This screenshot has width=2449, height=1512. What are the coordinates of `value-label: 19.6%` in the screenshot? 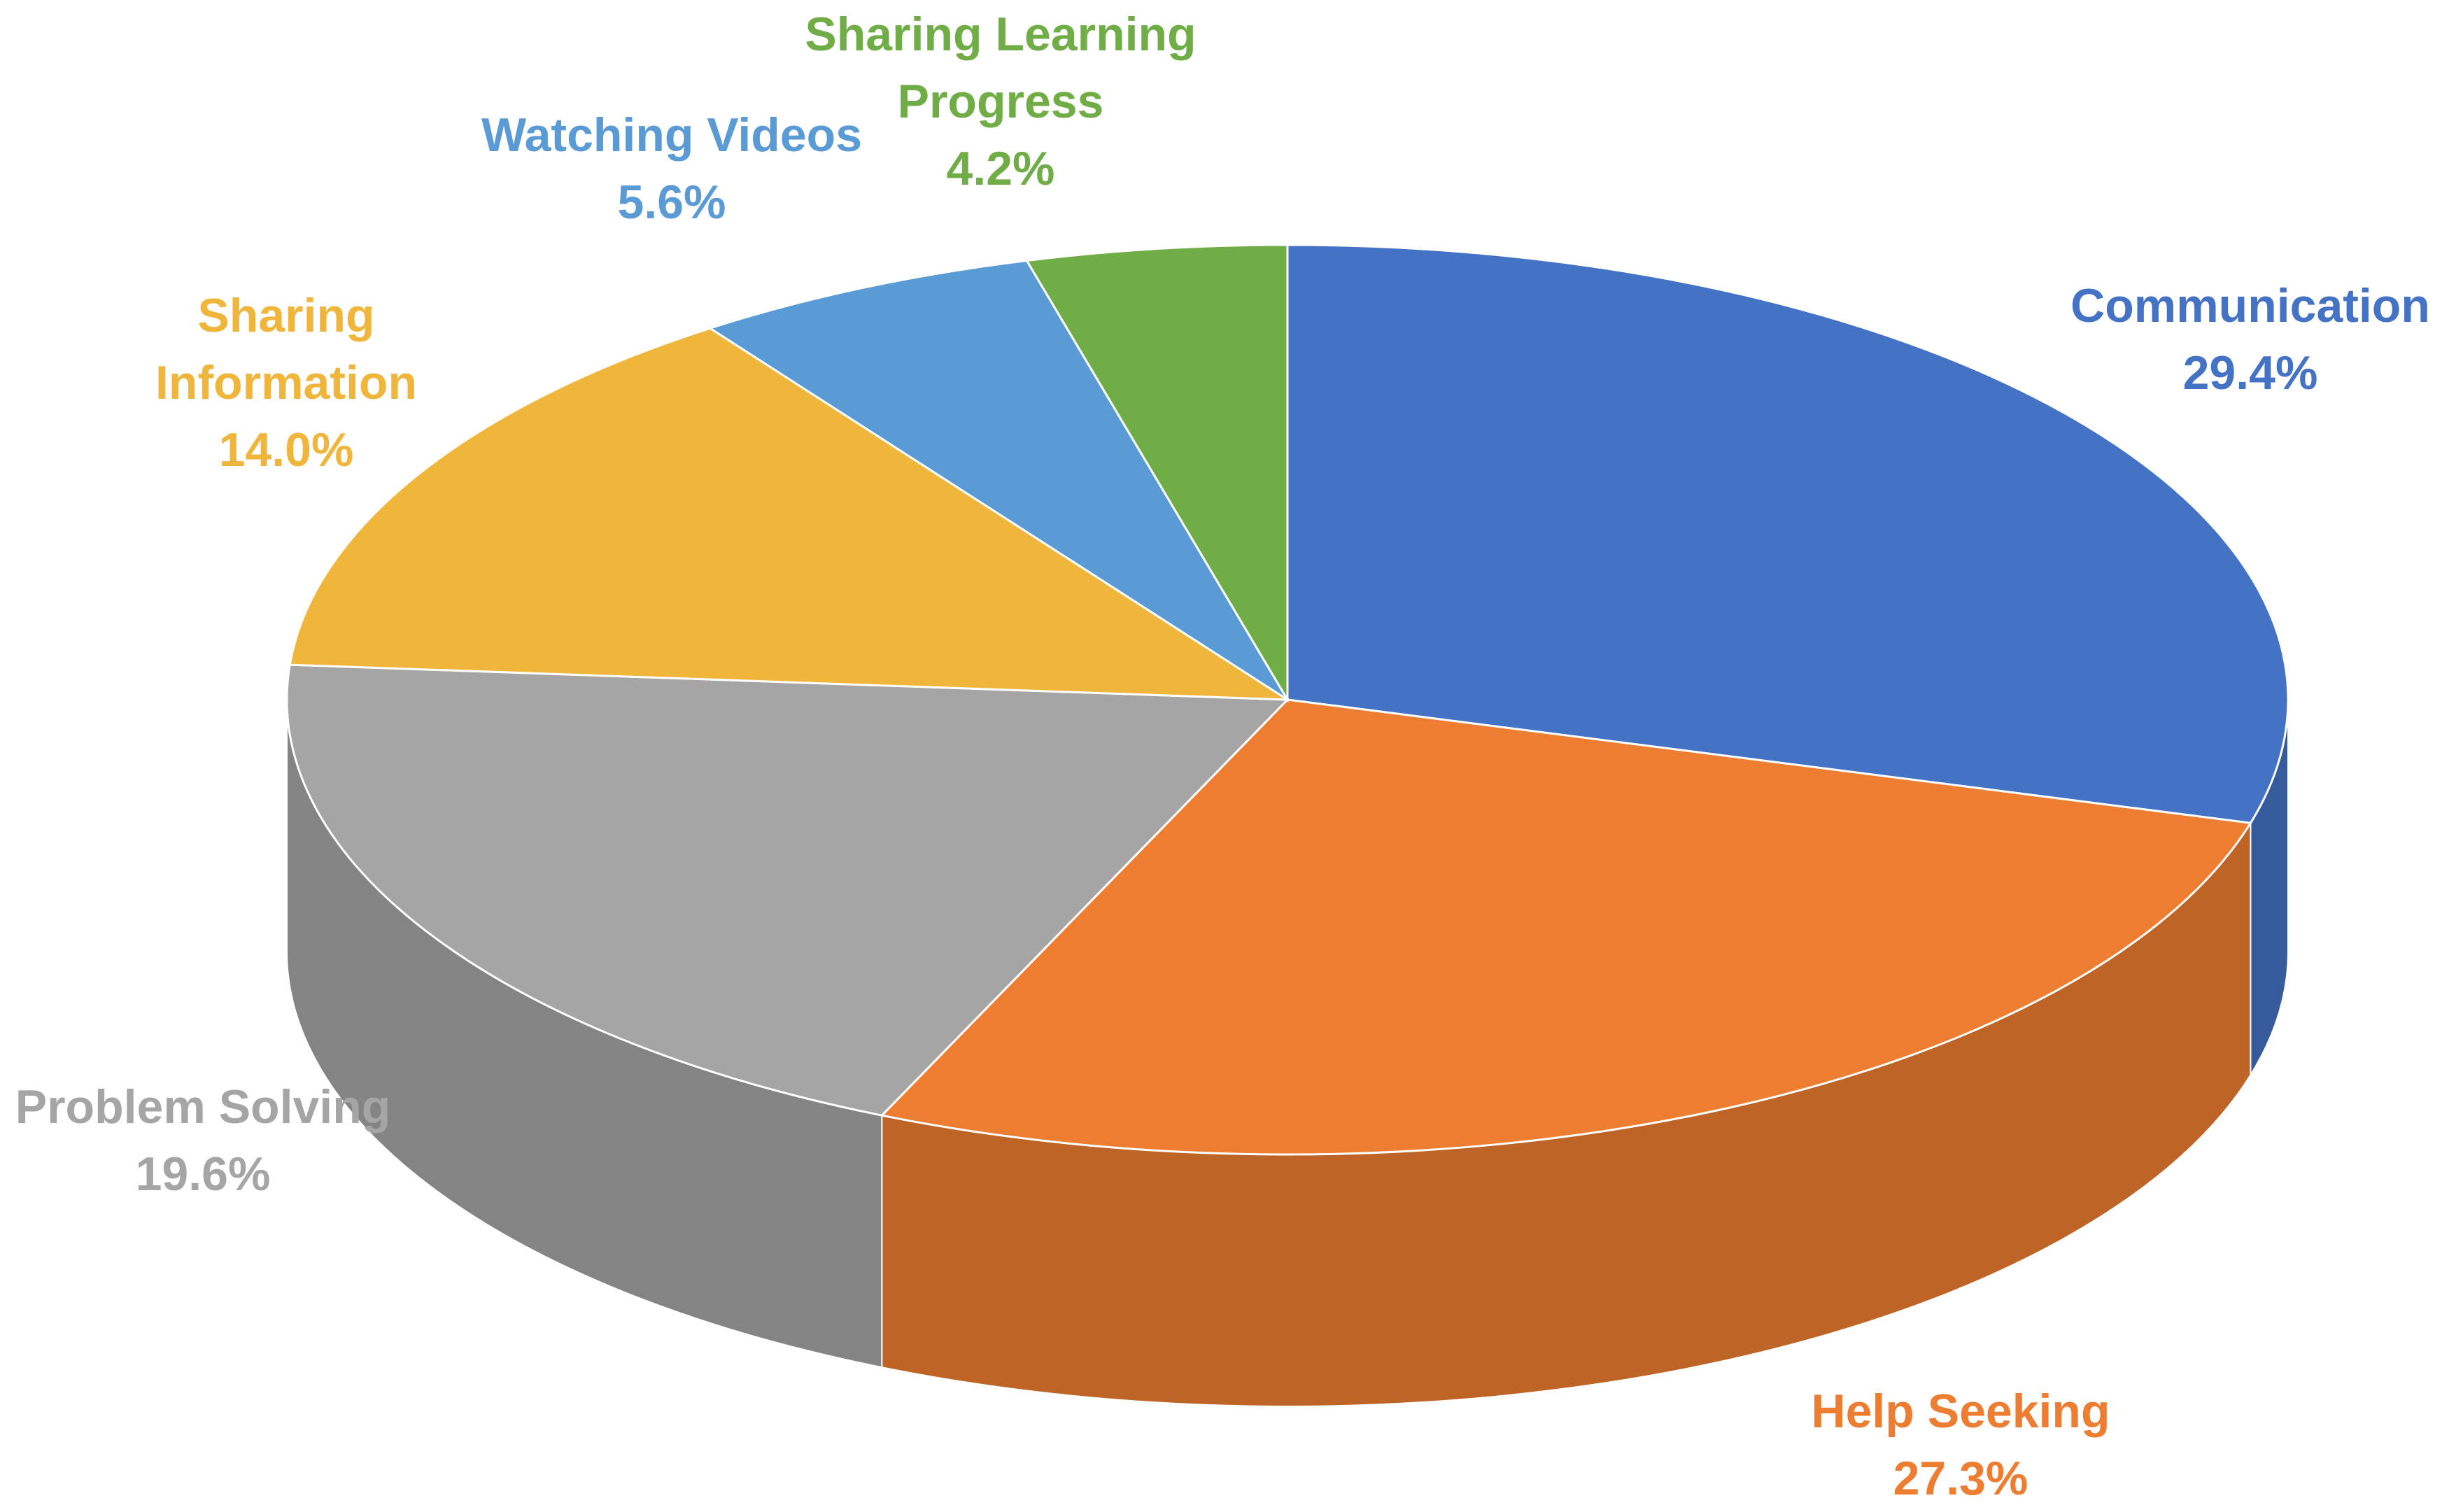 It's located at (203, 1174).